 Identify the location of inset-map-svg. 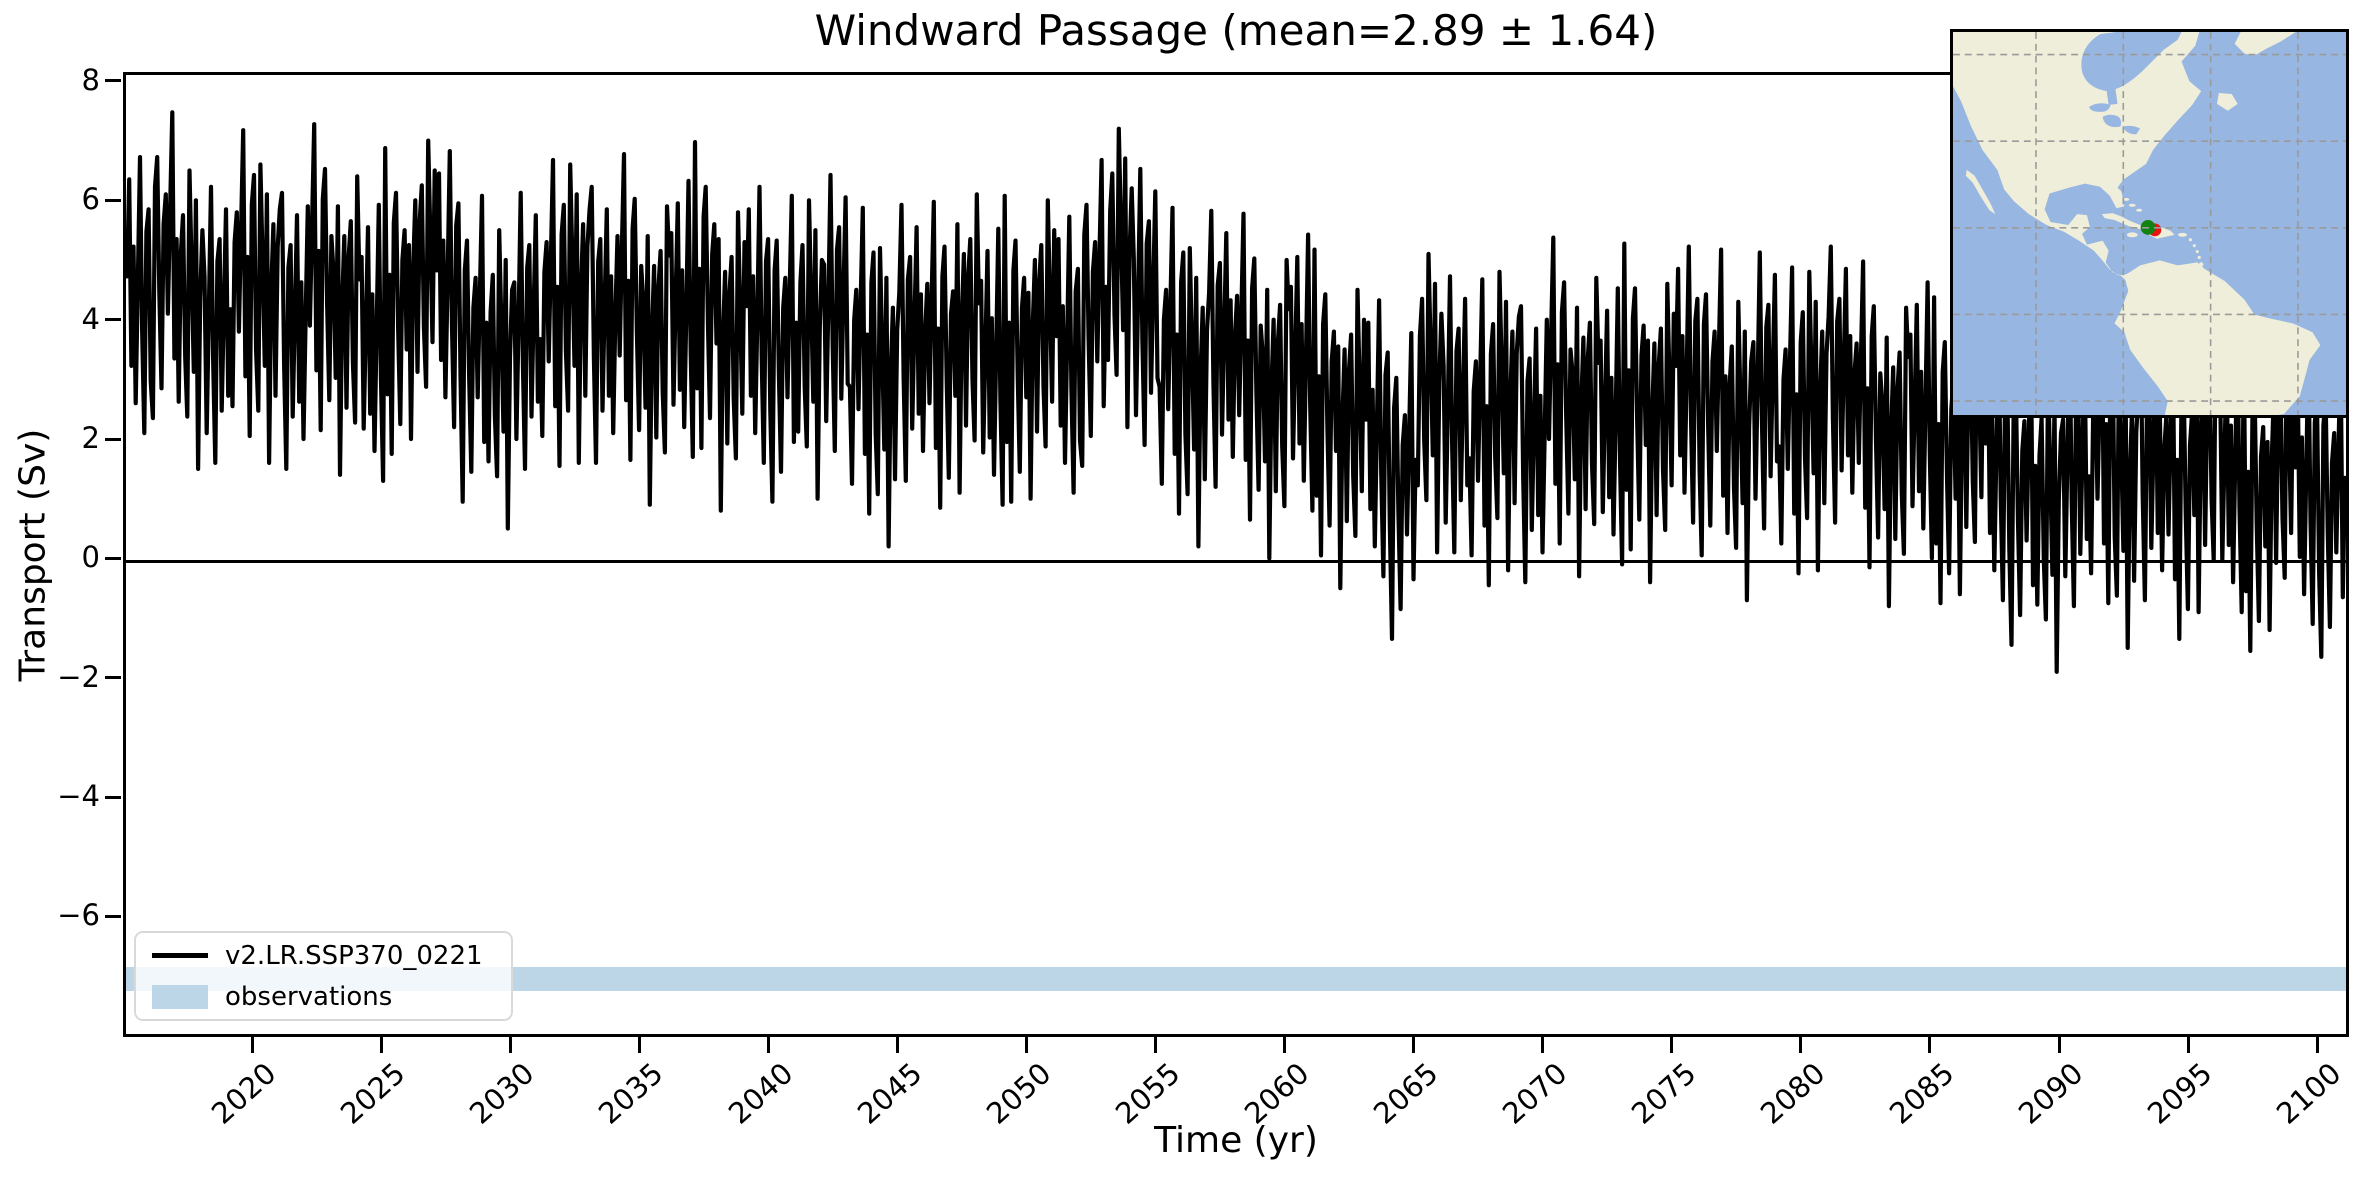
(2149, 223).